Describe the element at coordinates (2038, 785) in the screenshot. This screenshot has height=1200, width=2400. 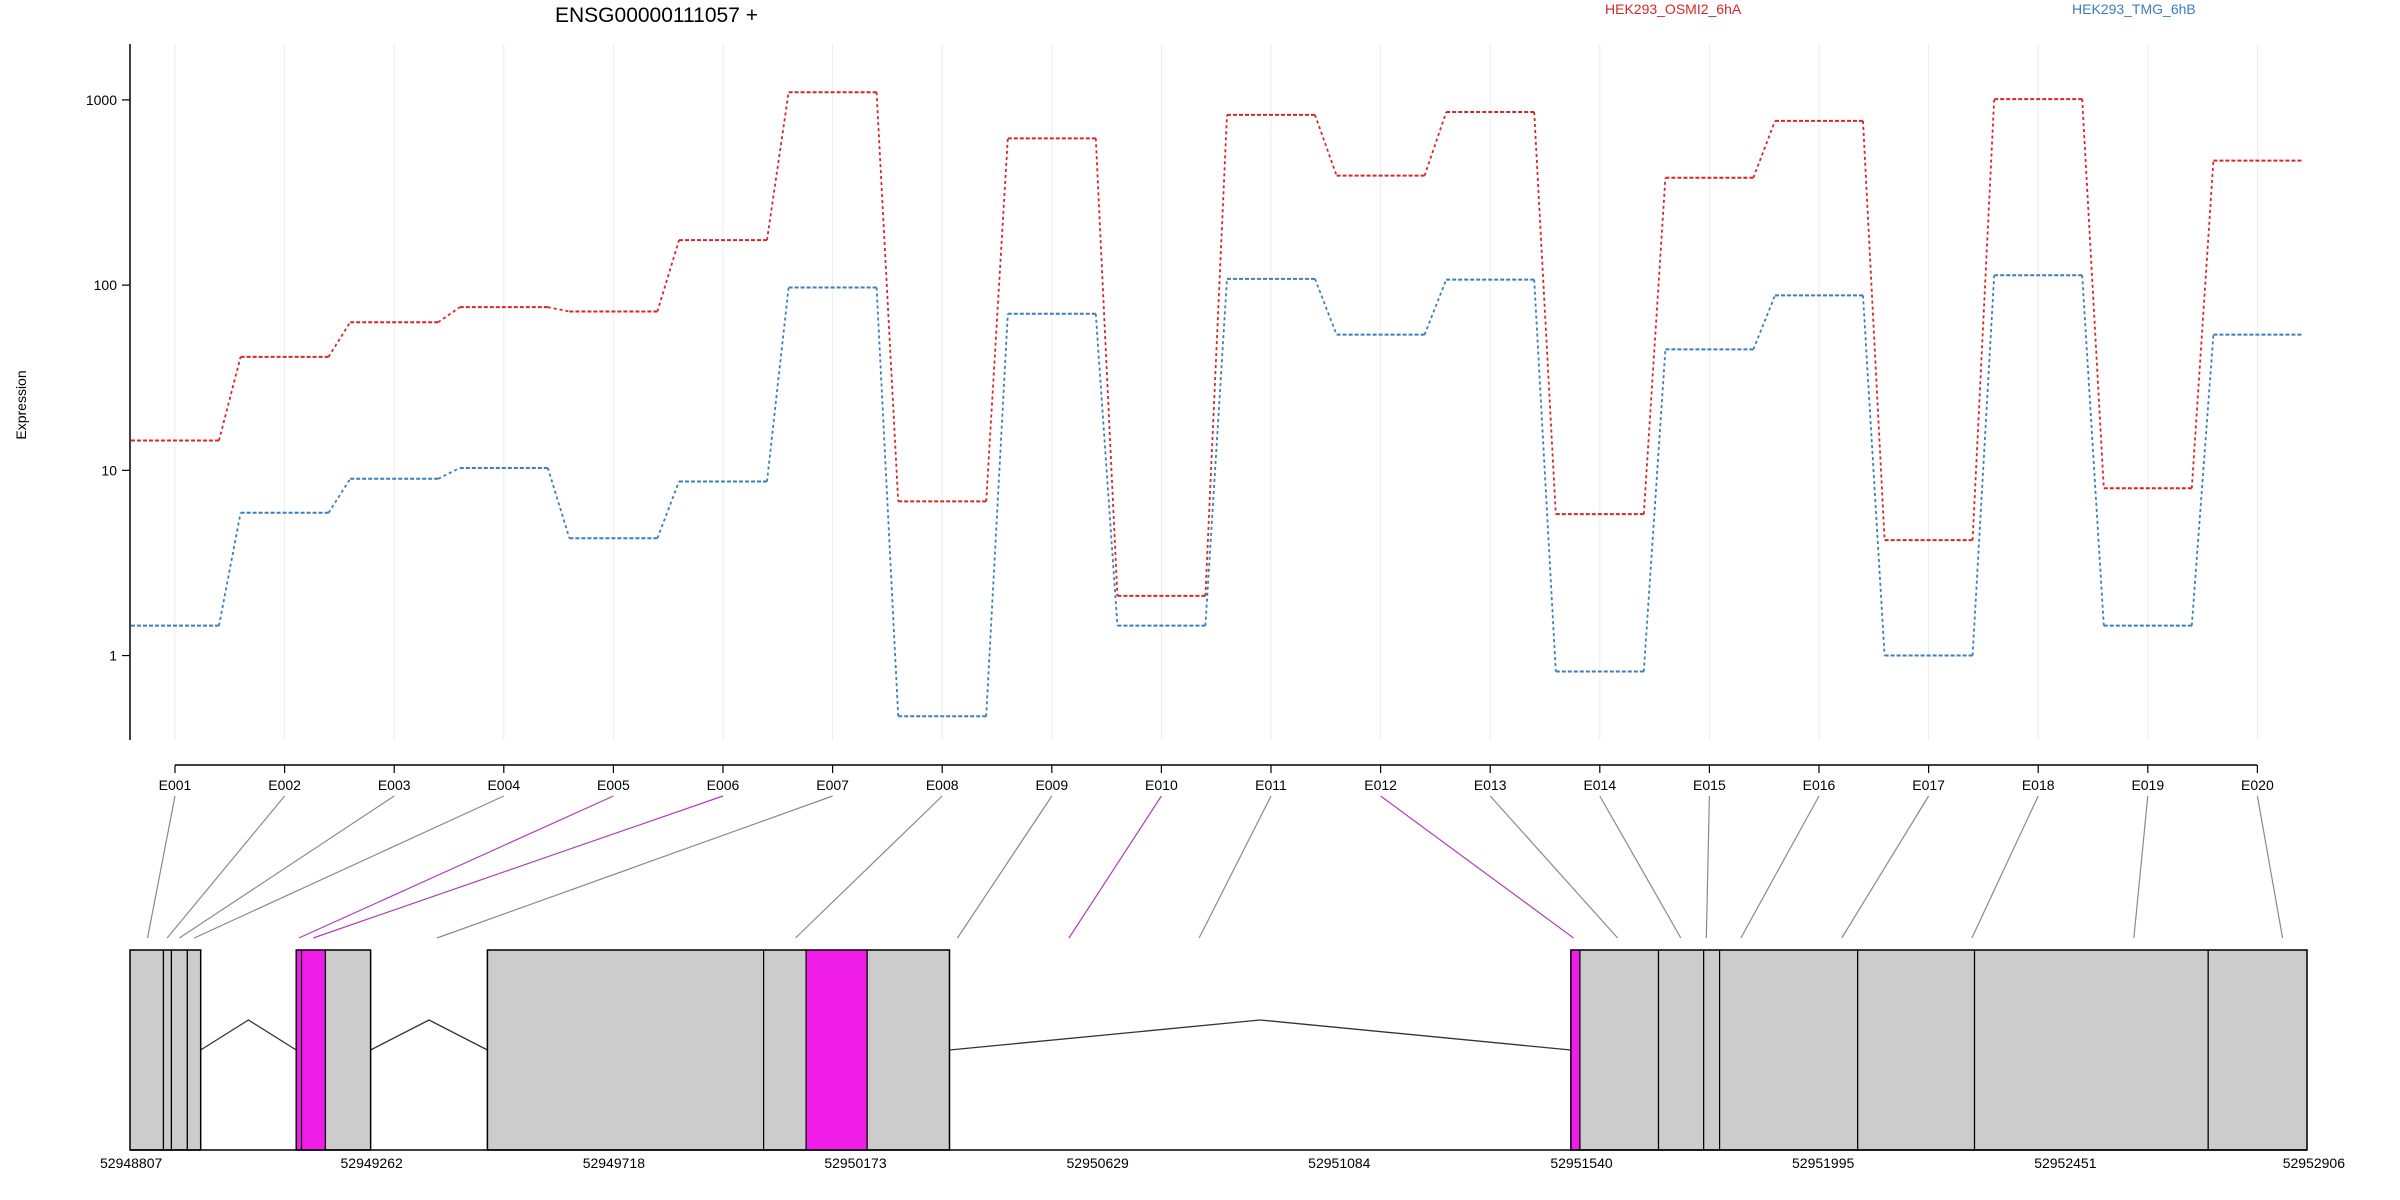
I see `x-tick-label-e018: E018` at that location.